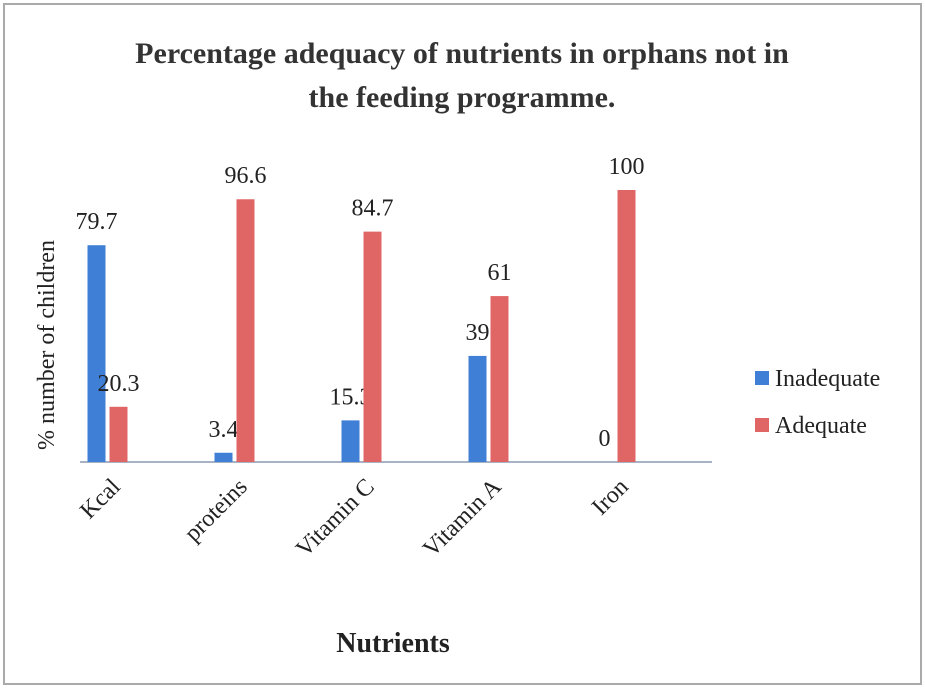 The image size is (925, 688). What do you see at coordinates (97, 222) in the screenshot?
I see `data-label: 79.7` at bounding box center [97, 222].